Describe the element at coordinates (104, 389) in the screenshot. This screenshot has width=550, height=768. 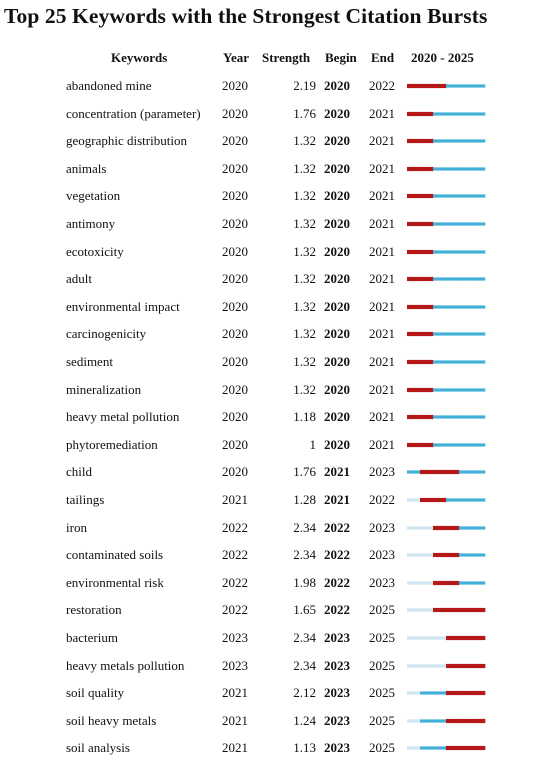
I see `keyword-cell: mineralization` at that location.